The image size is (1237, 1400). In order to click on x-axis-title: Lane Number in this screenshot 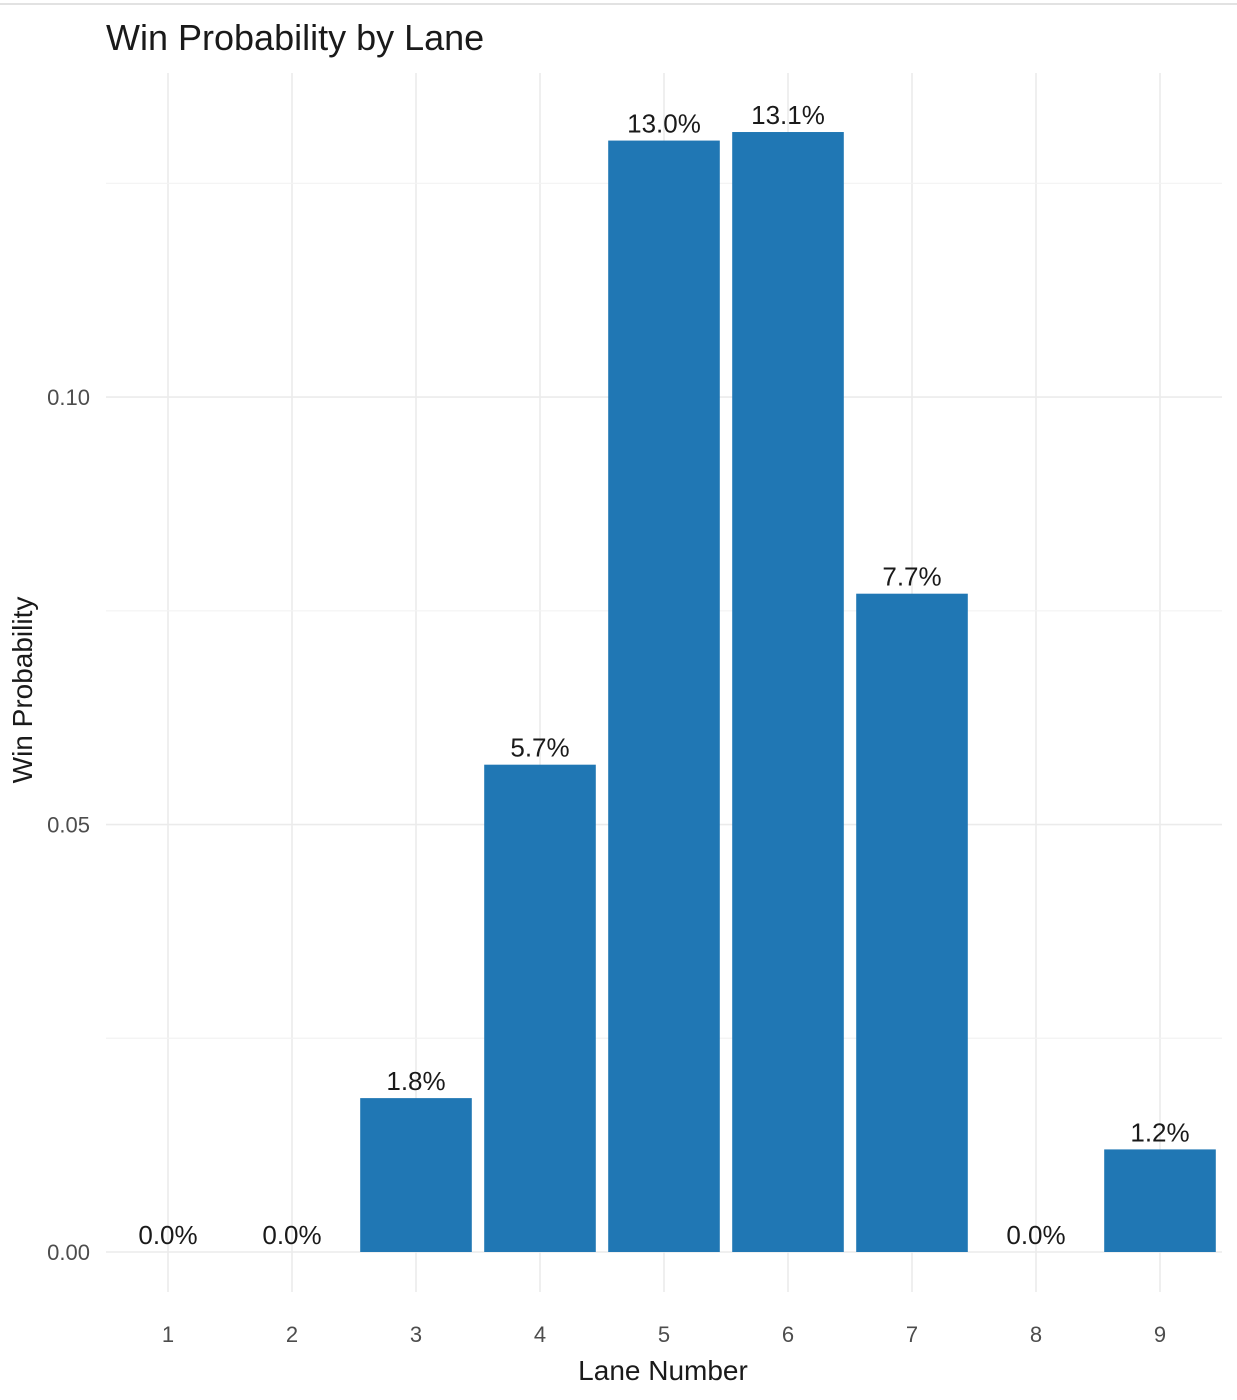, I will do `click(663, 1370)`.